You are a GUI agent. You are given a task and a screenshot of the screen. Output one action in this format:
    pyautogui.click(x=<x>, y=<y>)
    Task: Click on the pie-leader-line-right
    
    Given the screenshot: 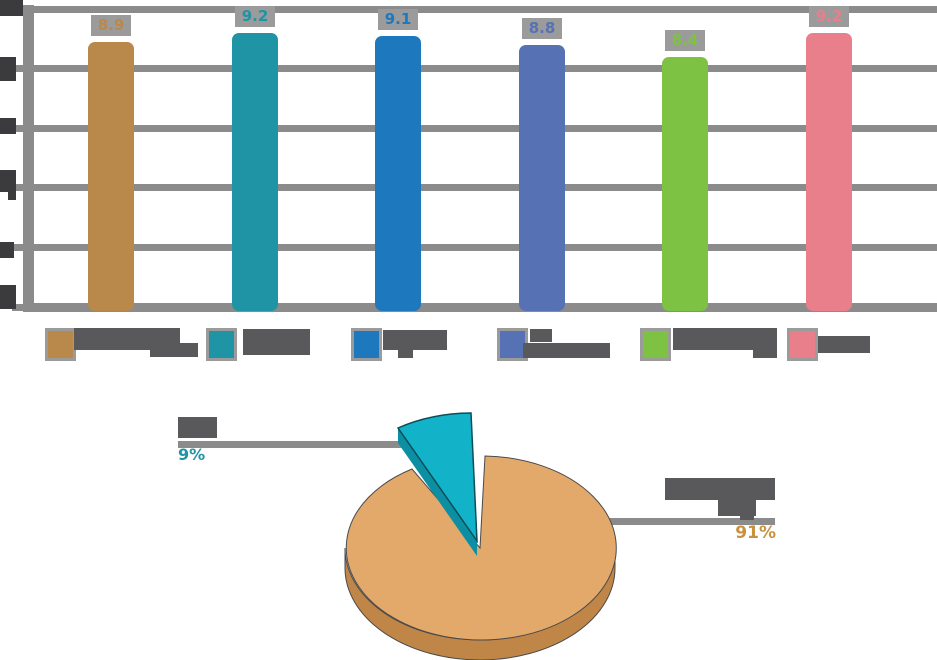 What is the action you would take?
    pyautogui.click(x=682, y=521)
    